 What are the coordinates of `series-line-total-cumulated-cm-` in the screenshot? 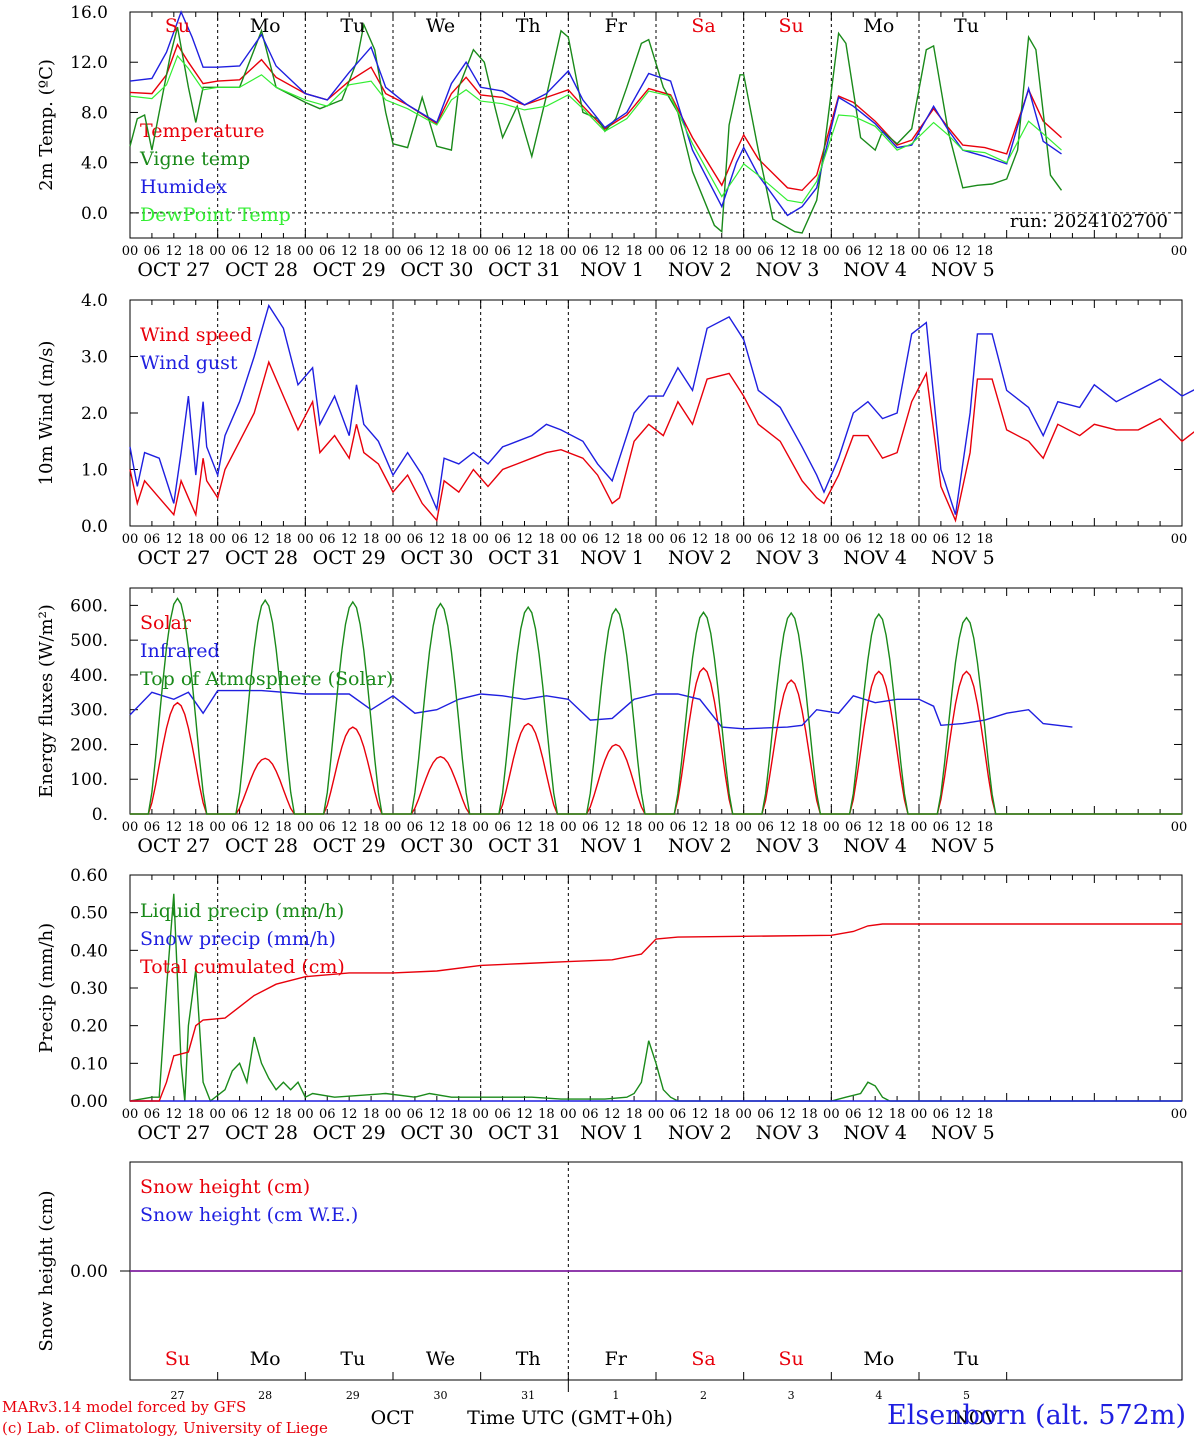 It's located at (656, 1012).